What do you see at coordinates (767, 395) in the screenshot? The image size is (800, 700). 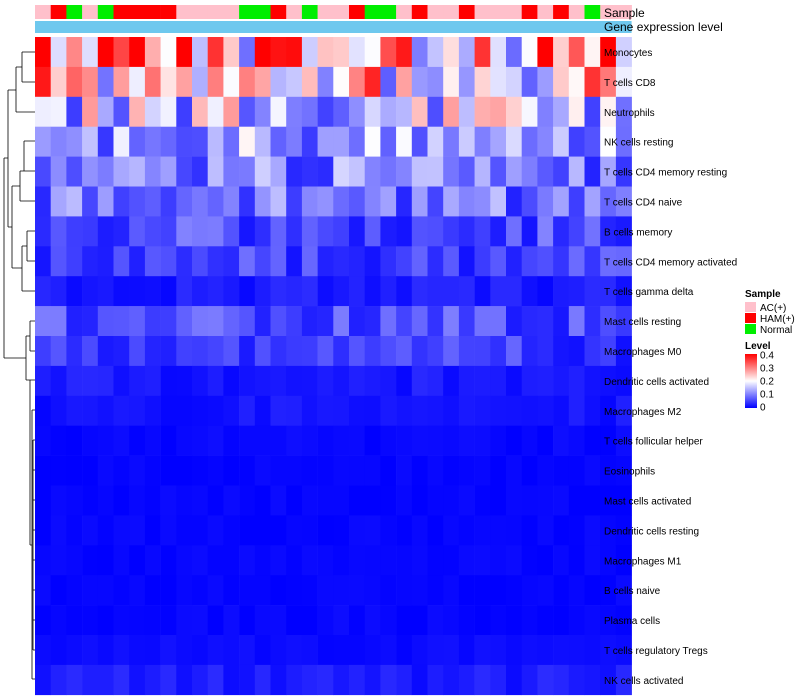 I see `legend-tick-label: 0.1` at bounding box center [767, 395].